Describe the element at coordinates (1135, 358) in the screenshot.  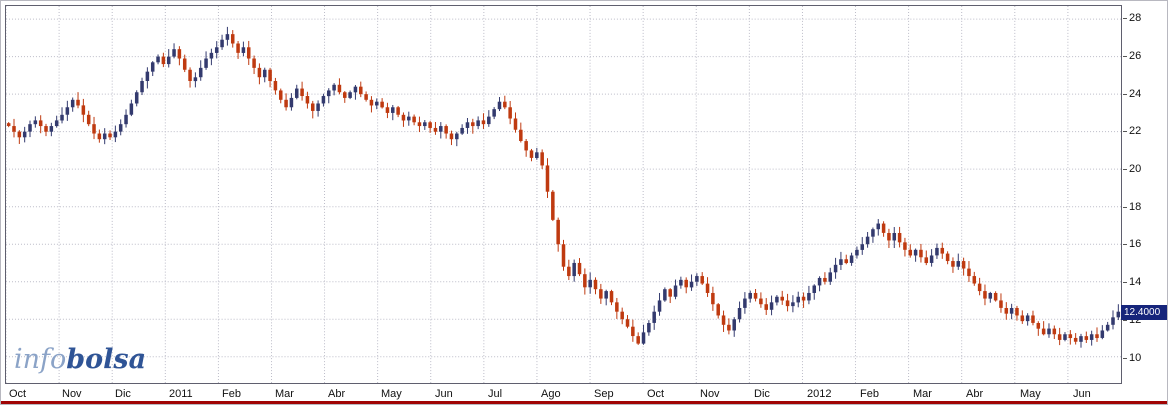
I see `y-axis-label: 10` at that location.